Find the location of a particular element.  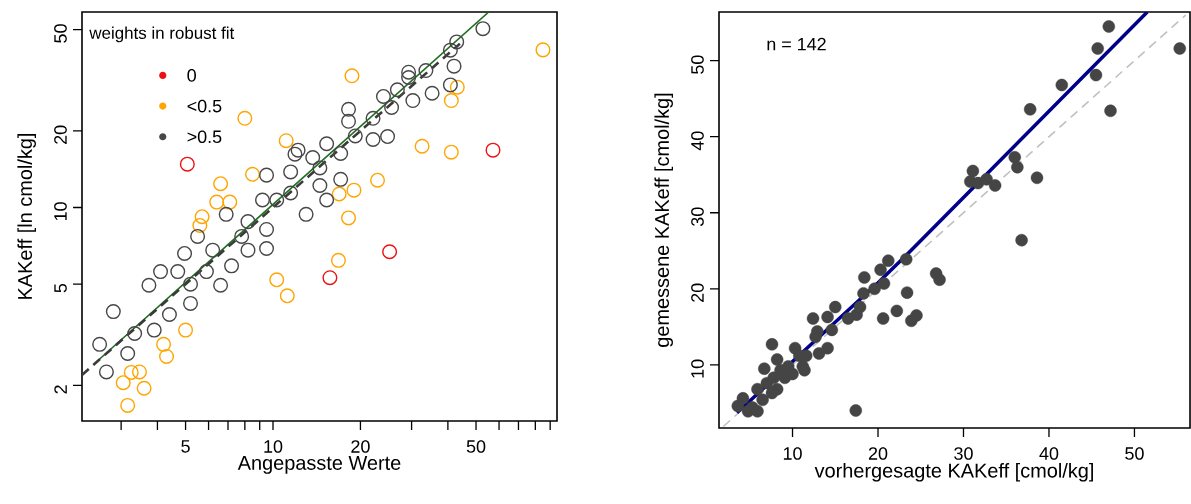

y-tick-label: 40 is located at coordinates (697, 141).